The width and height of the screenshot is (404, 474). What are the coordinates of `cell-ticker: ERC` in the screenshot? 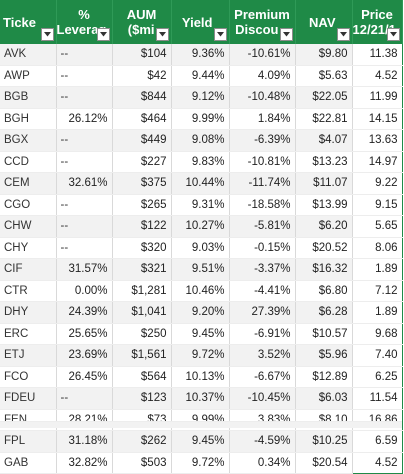 It's located at (28, 334).